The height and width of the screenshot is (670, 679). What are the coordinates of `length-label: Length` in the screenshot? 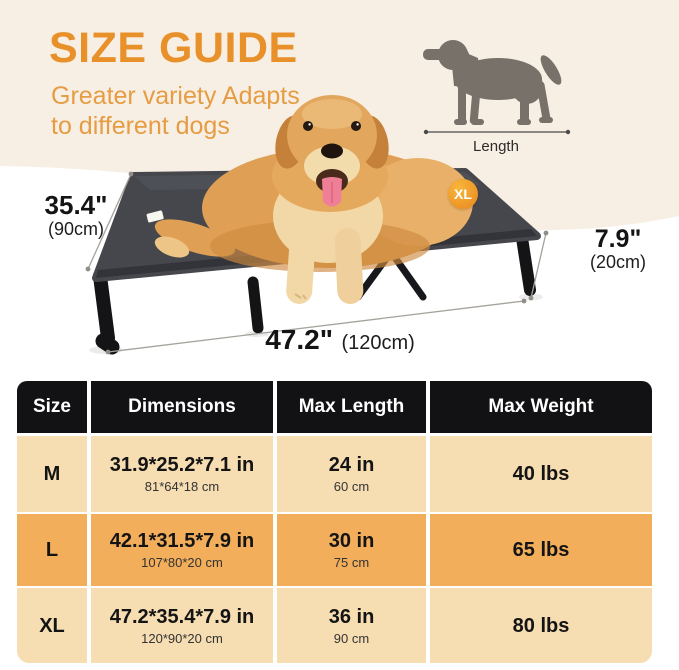 It's located at (496, 146).